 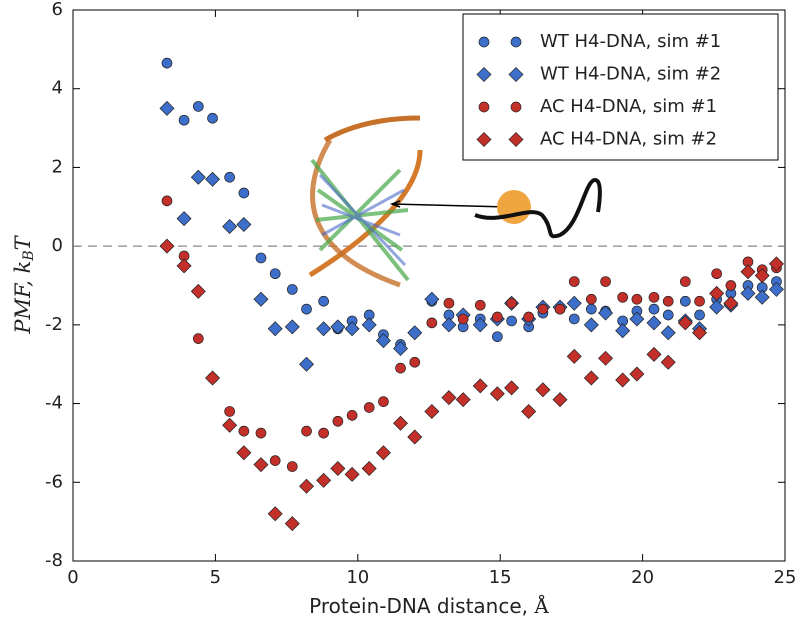 What do you see at coordinates (421, 606) in the screenshot?
I see `x-axis-label-text: Protein-DNA distance,` at bounding box center [421, 606].